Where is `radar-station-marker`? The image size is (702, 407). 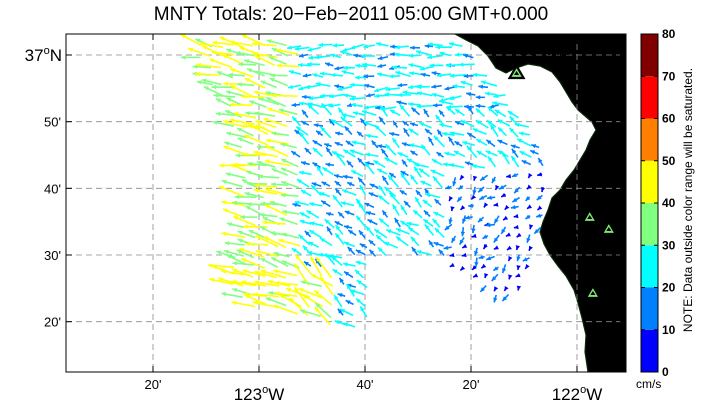
radar-station-marker is located at coordinates (592, 291).